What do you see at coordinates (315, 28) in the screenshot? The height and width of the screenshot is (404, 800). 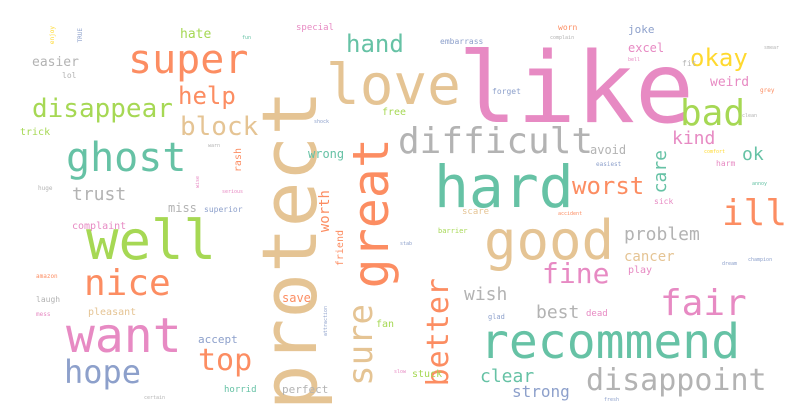 I see `word-special: special` at bounding box center [315, 28].